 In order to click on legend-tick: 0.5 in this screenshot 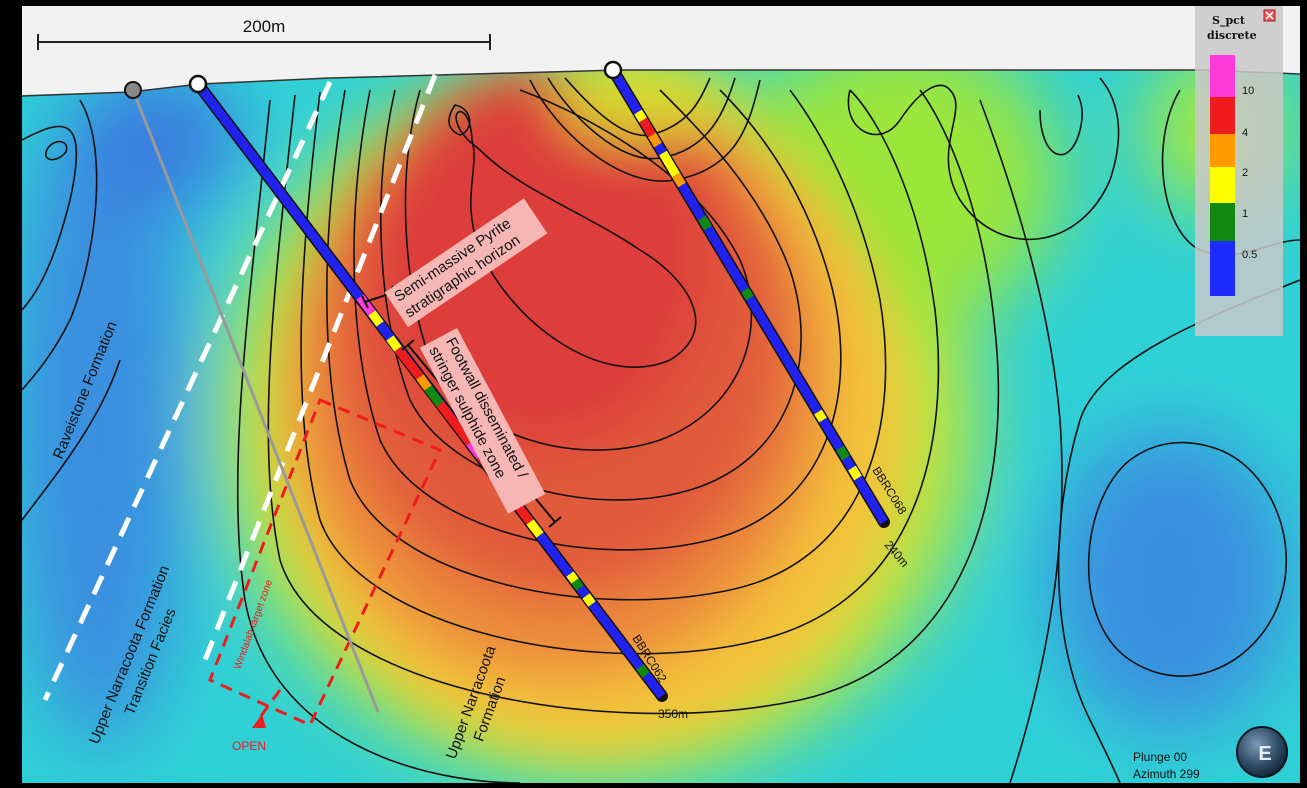, I will do `click(1249, 255)`.